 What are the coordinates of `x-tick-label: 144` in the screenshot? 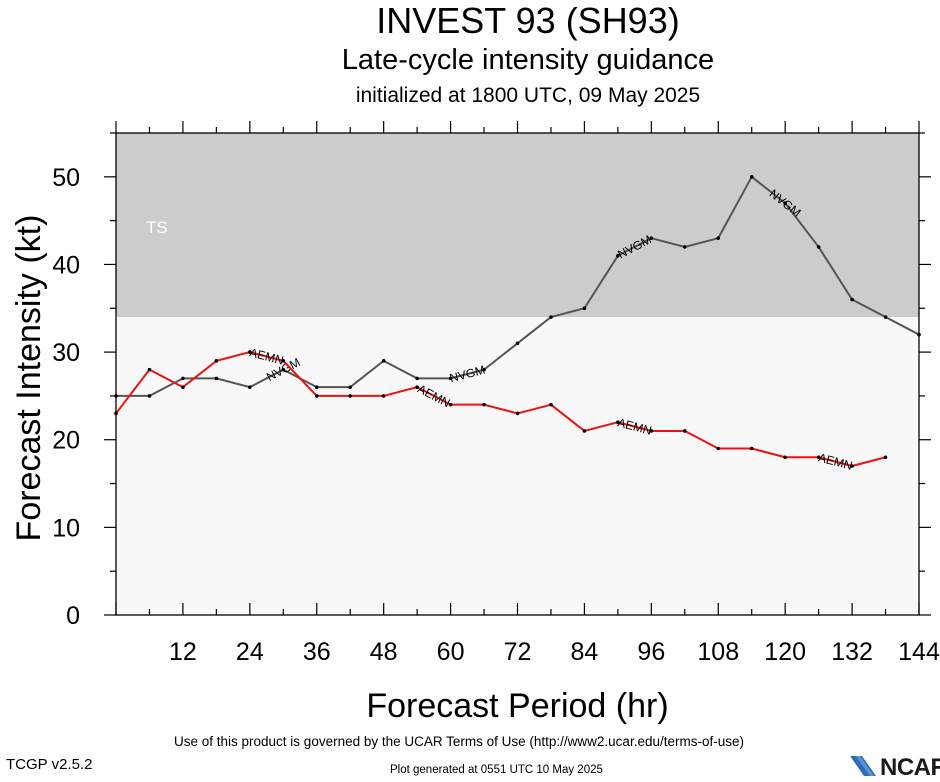 It's located at (919, 652).